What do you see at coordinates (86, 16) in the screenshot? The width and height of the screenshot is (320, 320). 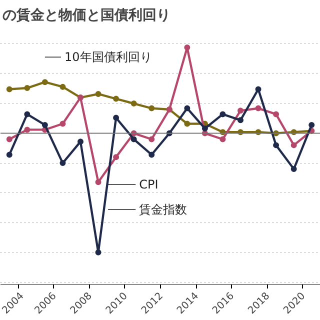 I see `chart-title: の賃金と物価と国債利回り` at bounding box center [86, 16].